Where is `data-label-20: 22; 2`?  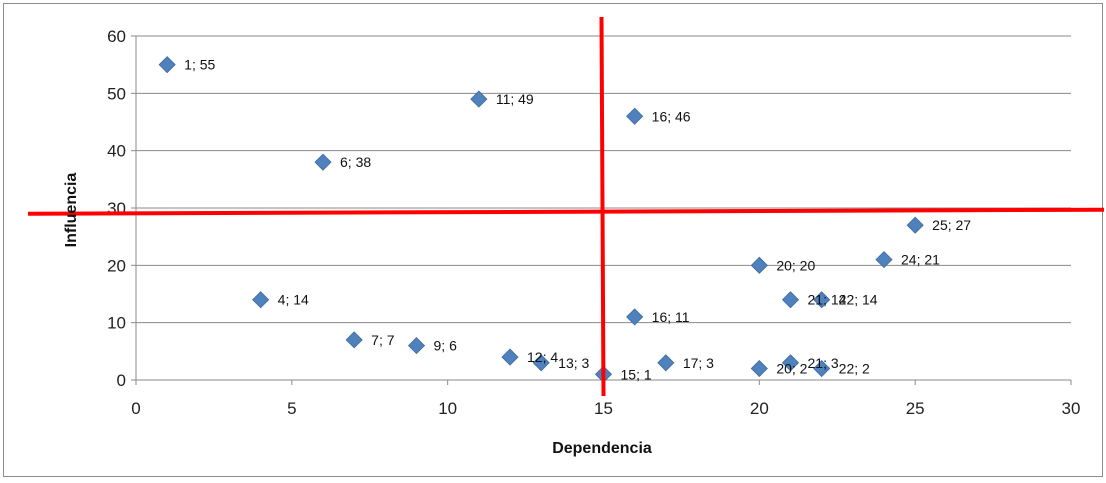 data-label-20: 22; 2 is located at coordinates (854, 369).